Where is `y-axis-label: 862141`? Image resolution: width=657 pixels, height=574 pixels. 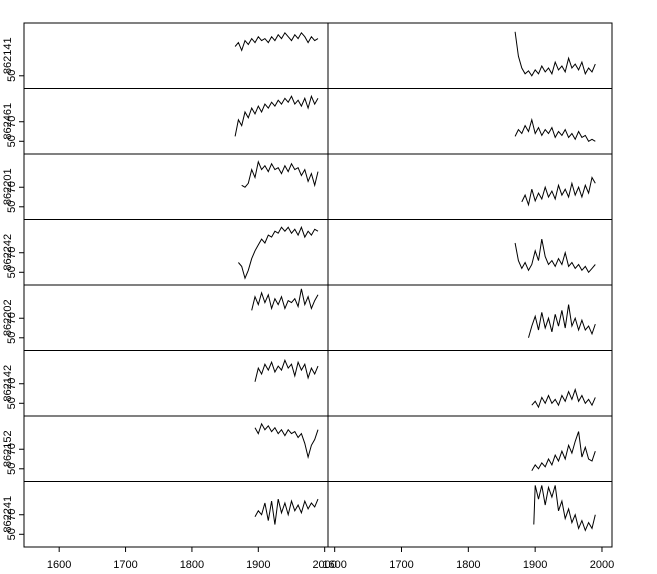
y-axis-label: 862141 is located at coordinates (8, 55).